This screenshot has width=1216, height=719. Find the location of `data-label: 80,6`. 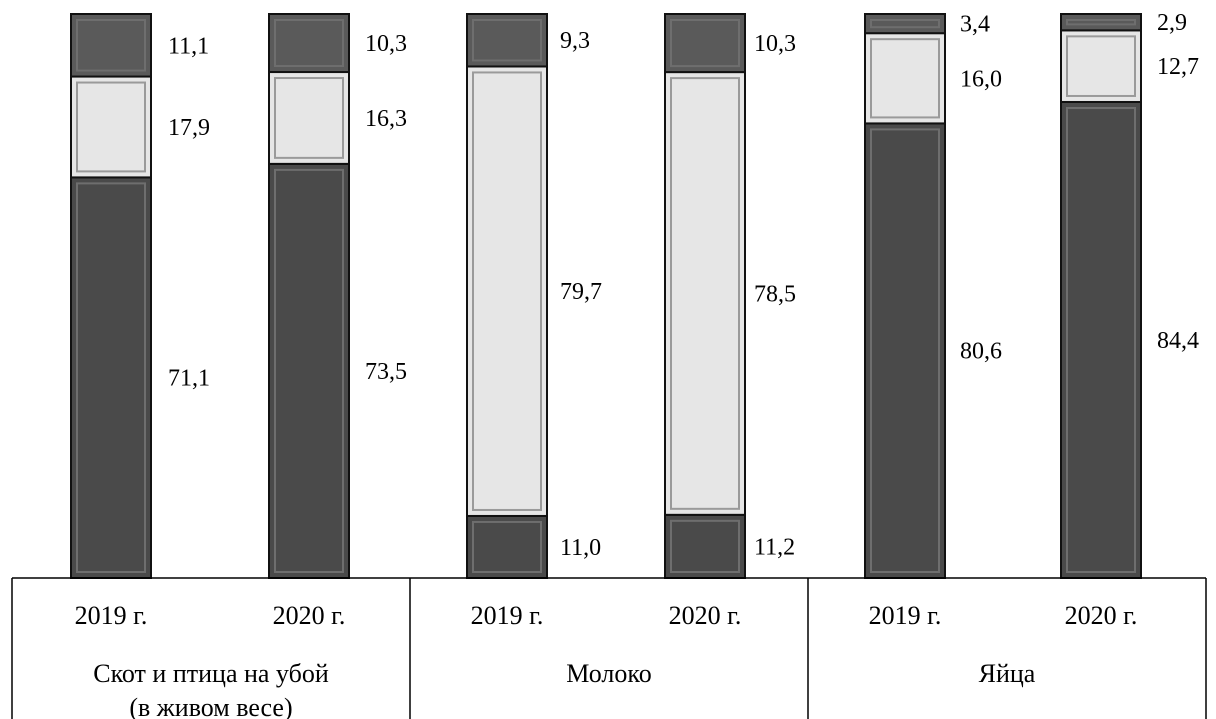

data-label: 80,6 is located at coordinates (981, 352).